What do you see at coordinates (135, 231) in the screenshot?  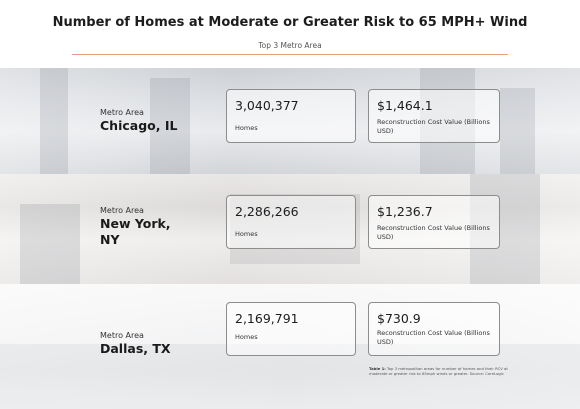 I see `metro-name-new-york: New York, NY` at bounding box center [135, 231].